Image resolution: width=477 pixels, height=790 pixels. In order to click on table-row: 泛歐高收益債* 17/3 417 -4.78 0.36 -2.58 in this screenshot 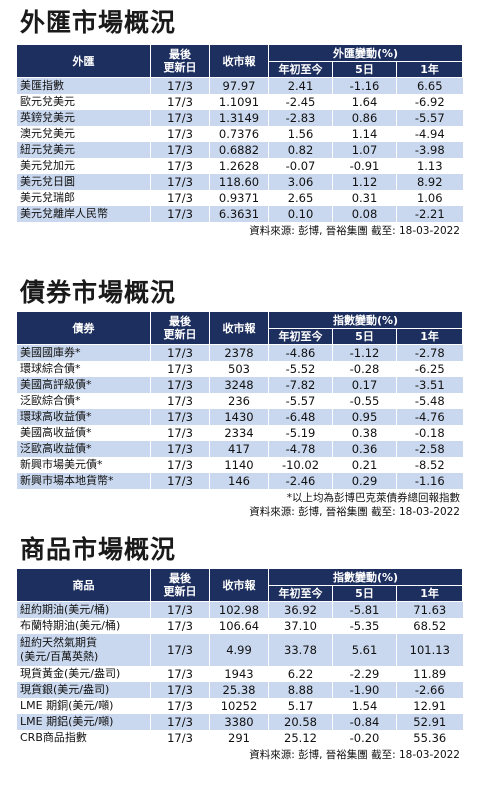, I will do `click(239, 449)`.